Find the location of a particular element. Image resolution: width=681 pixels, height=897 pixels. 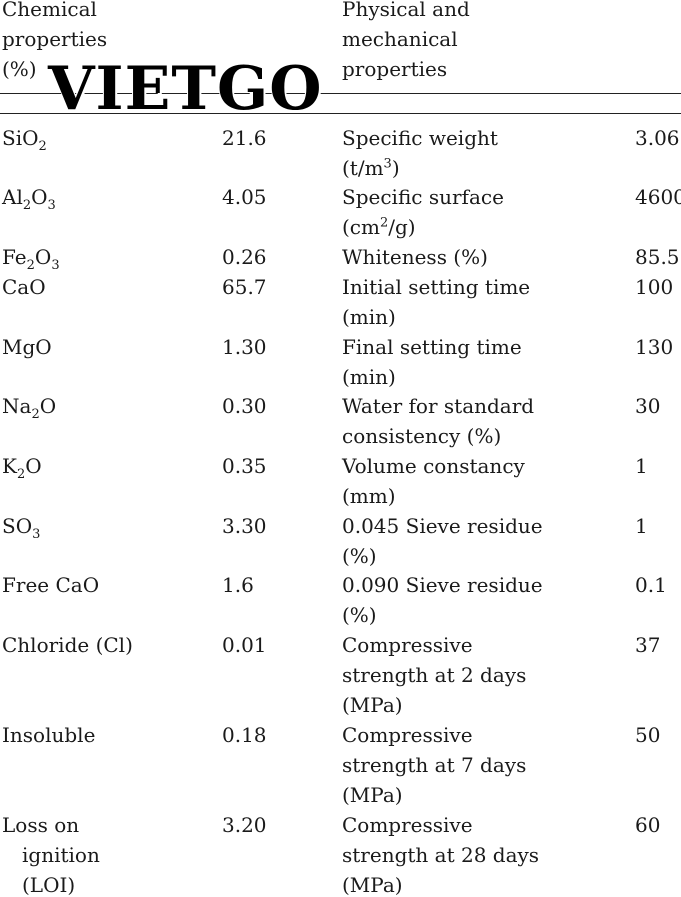

phys-value: 130 is located at coordinates (654, 347).